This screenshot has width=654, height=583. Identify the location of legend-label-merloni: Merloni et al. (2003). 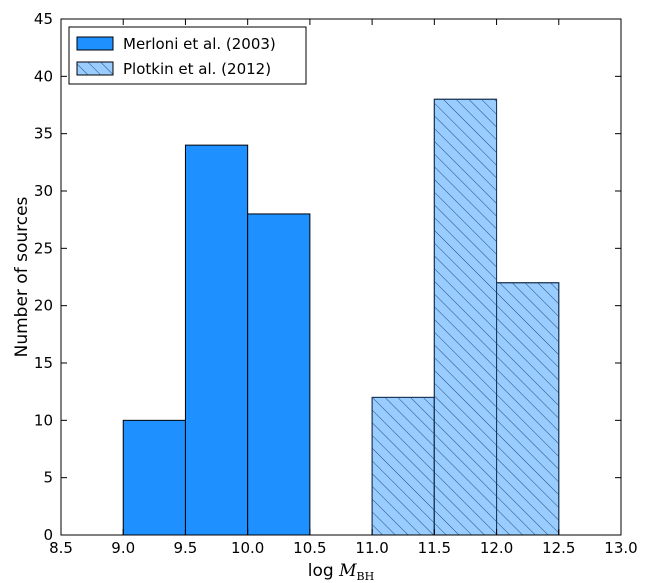
(199, 44).